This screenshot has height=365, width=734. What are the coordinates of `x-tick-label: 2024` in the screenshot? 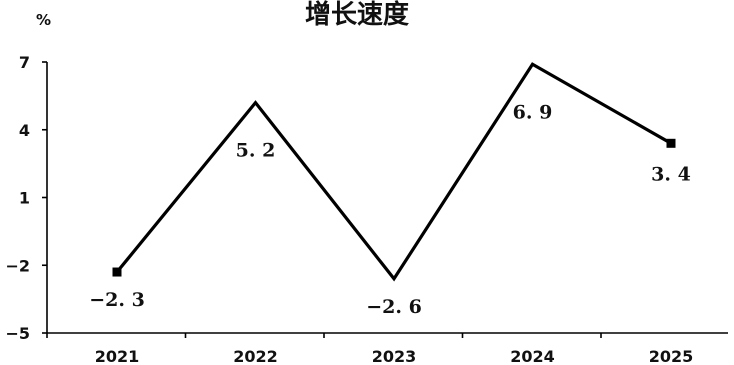 It's located at (532, 356).